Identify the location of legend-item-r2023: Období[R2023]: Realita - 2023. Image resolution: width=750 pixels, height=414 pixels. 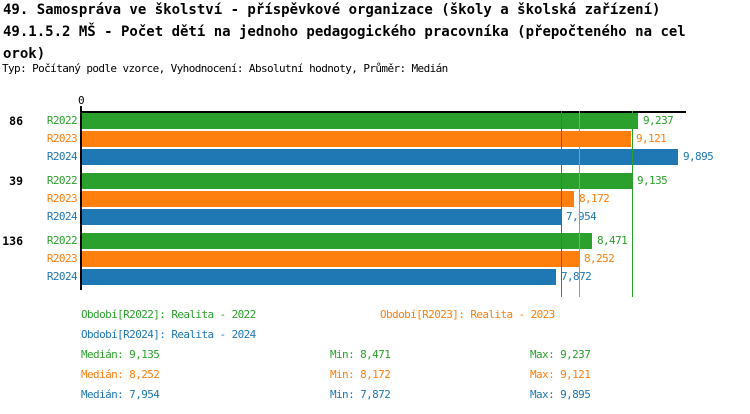
(467, 314).